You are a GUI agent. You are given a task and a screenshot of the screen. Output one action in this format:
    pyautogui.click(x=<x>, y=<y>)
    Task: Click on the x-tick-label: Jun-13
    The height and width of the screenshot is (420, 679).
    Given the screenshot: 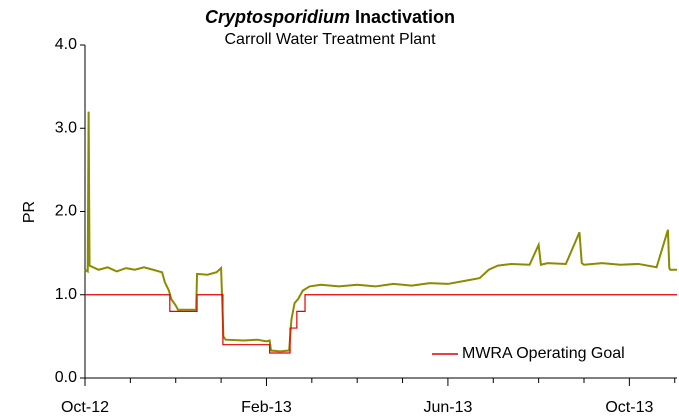 What is the action you would take?
    pyautogui.click(x=447, y=407)
    